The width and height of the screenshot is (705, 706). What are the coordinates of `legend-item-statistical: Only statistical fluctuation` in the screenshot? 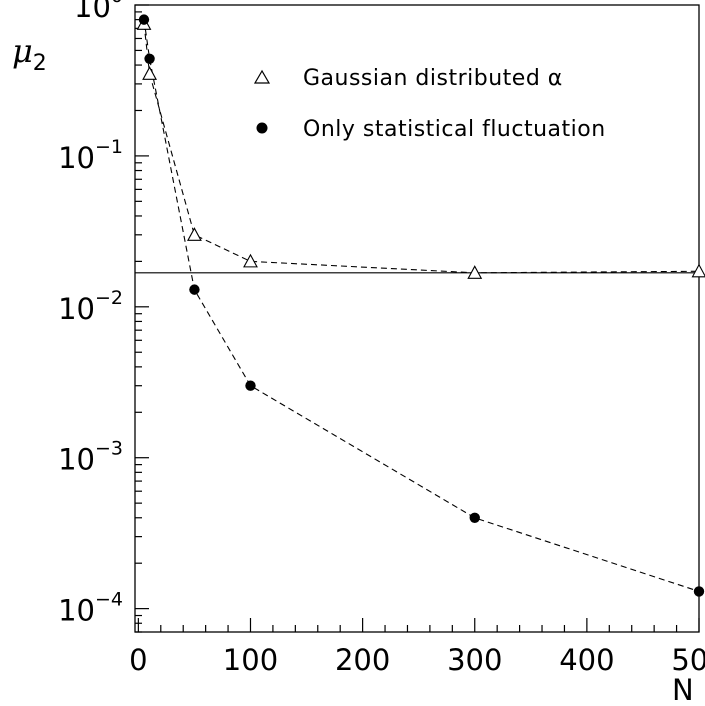 It's located at (431, 129).